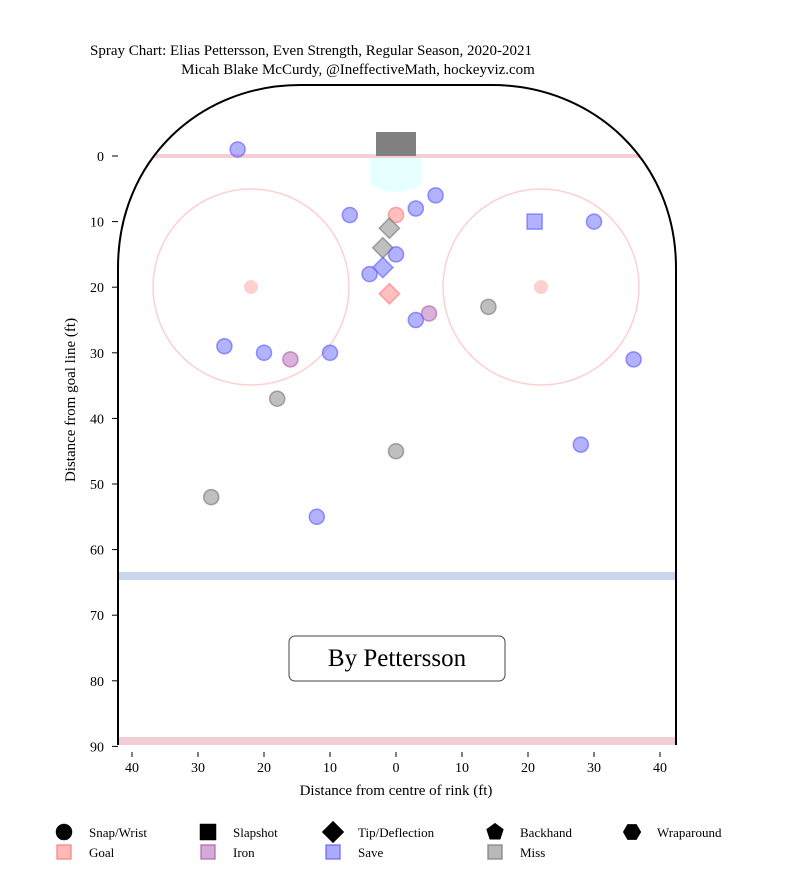  I want to click on legend-backhand-icon, so click(495, 831).